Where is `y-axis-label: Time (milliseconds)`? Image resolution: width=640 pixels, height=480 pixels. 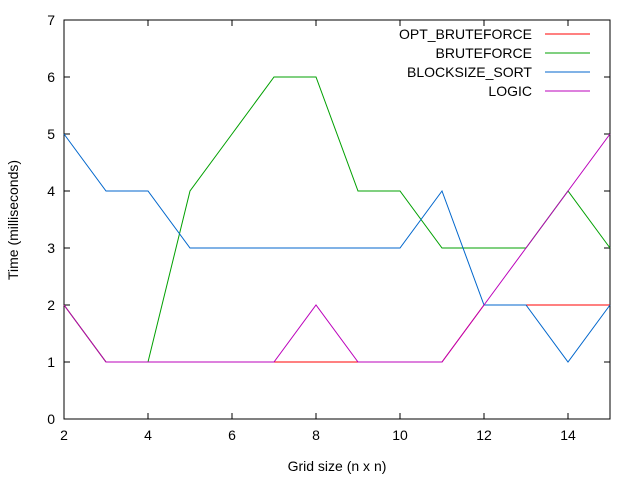 y-axis-label: Time (milliseconds) is located at coordinates (13, 220).